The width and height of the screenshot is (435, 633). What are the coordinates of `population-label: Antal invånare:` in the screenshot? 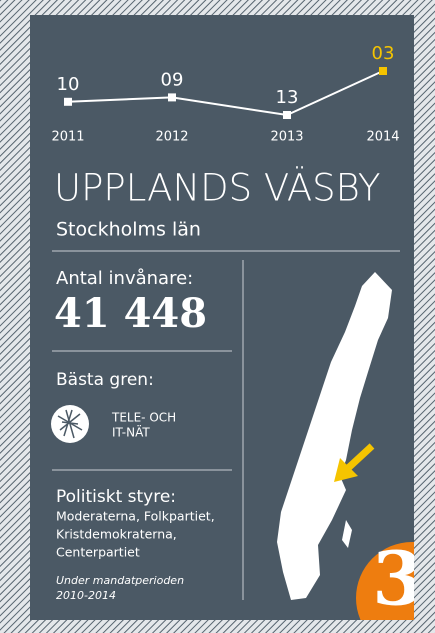 It's located at (124, 278).